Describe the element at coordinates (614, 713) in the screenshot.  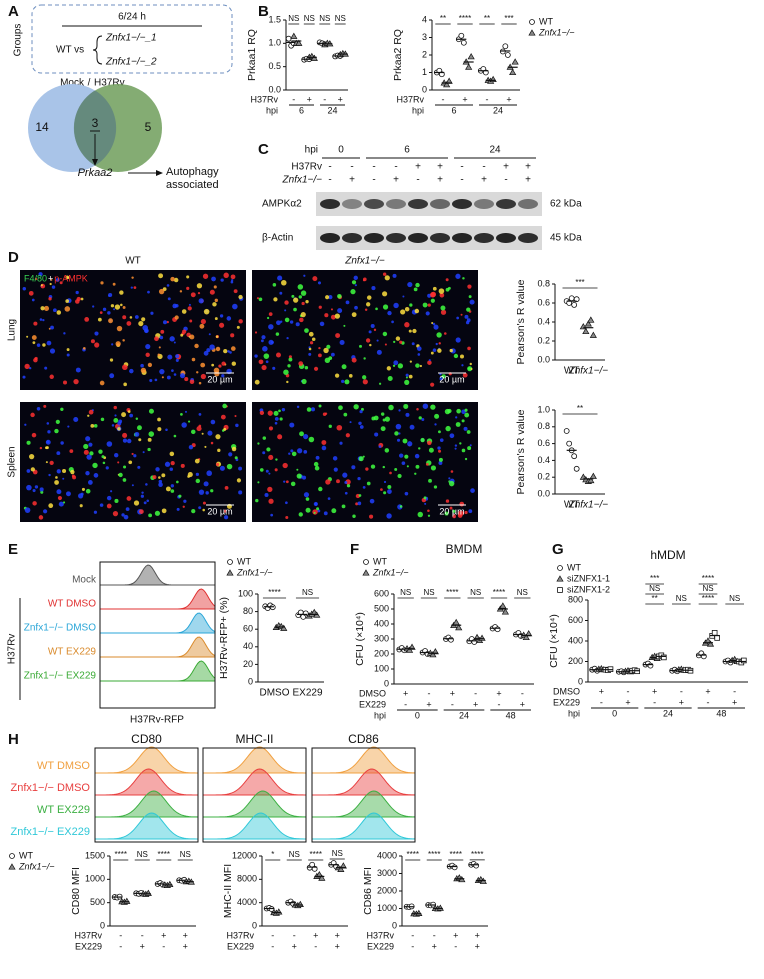
I see `condition-value: 0` at that location.